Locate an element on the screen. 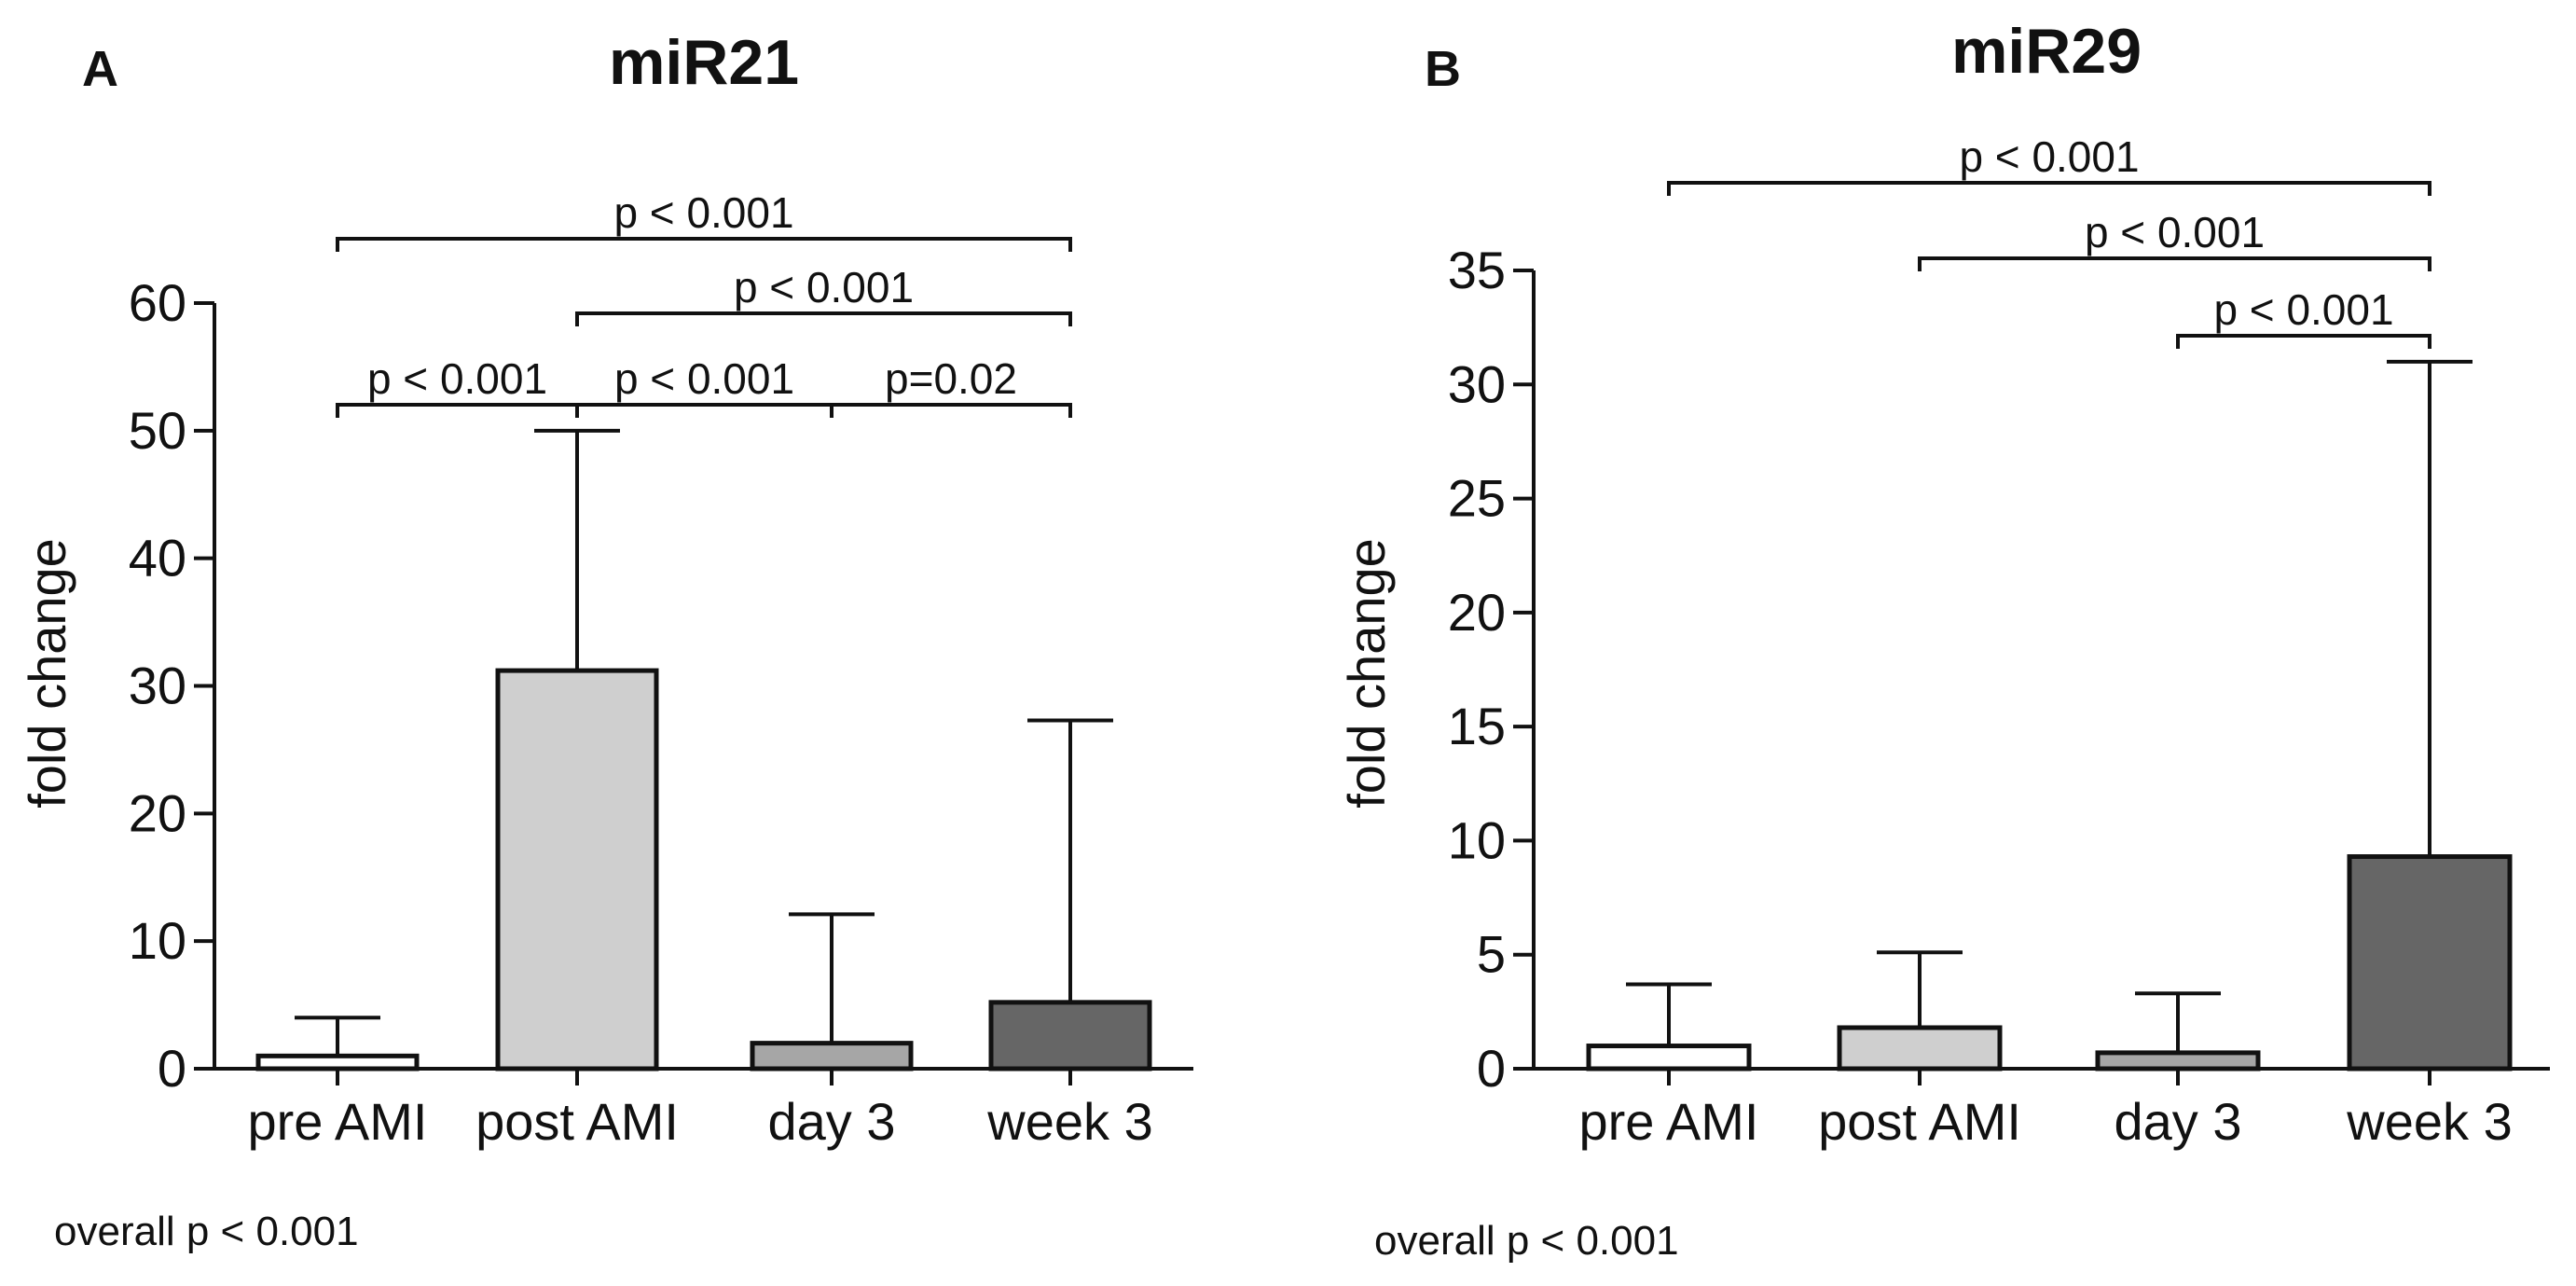 The width and height of the screenshot is (2576, 1286). y-tick-label: 5 is located at coordinates (1491, 954).